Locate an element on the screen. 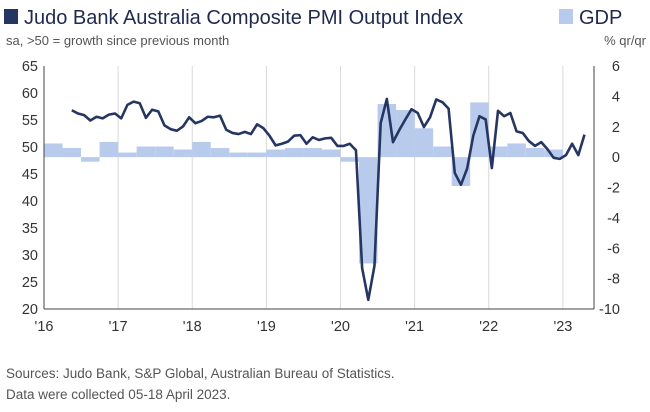 The image size is (650, 412). gdp-bar-2018Q1 is located at coordinates (201, 149).